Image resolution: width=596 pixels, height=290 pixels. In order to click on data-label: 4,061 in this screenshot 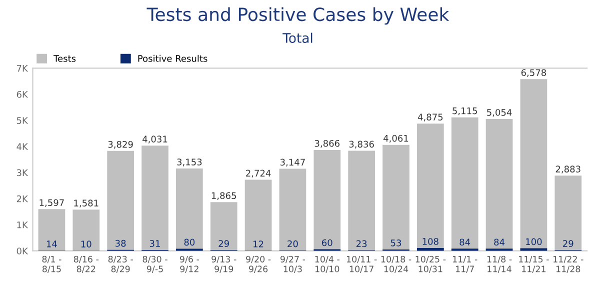, I will do `click(396, 138)`.